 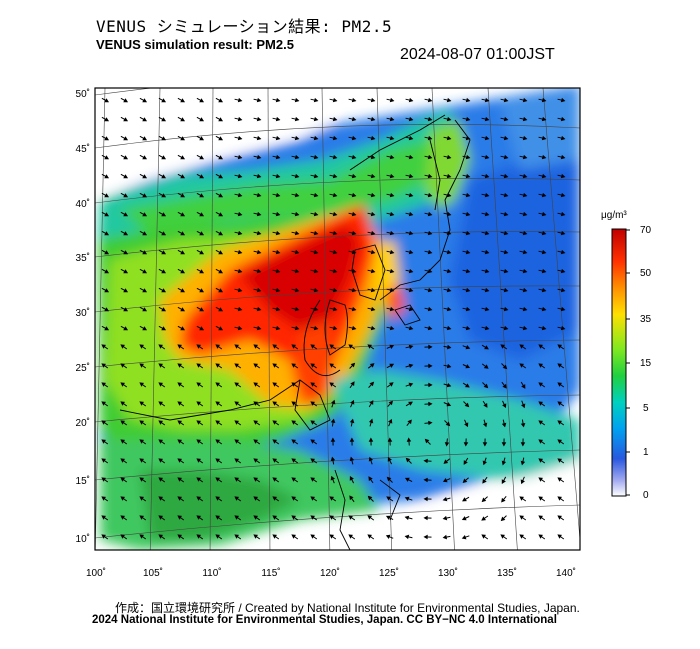 What do you see at coordinates (244, 26) in the screenshot?
I see `map-title-japanese: VENUS シミュレーション結果: PM2.5` at bounding box center [244, 26].